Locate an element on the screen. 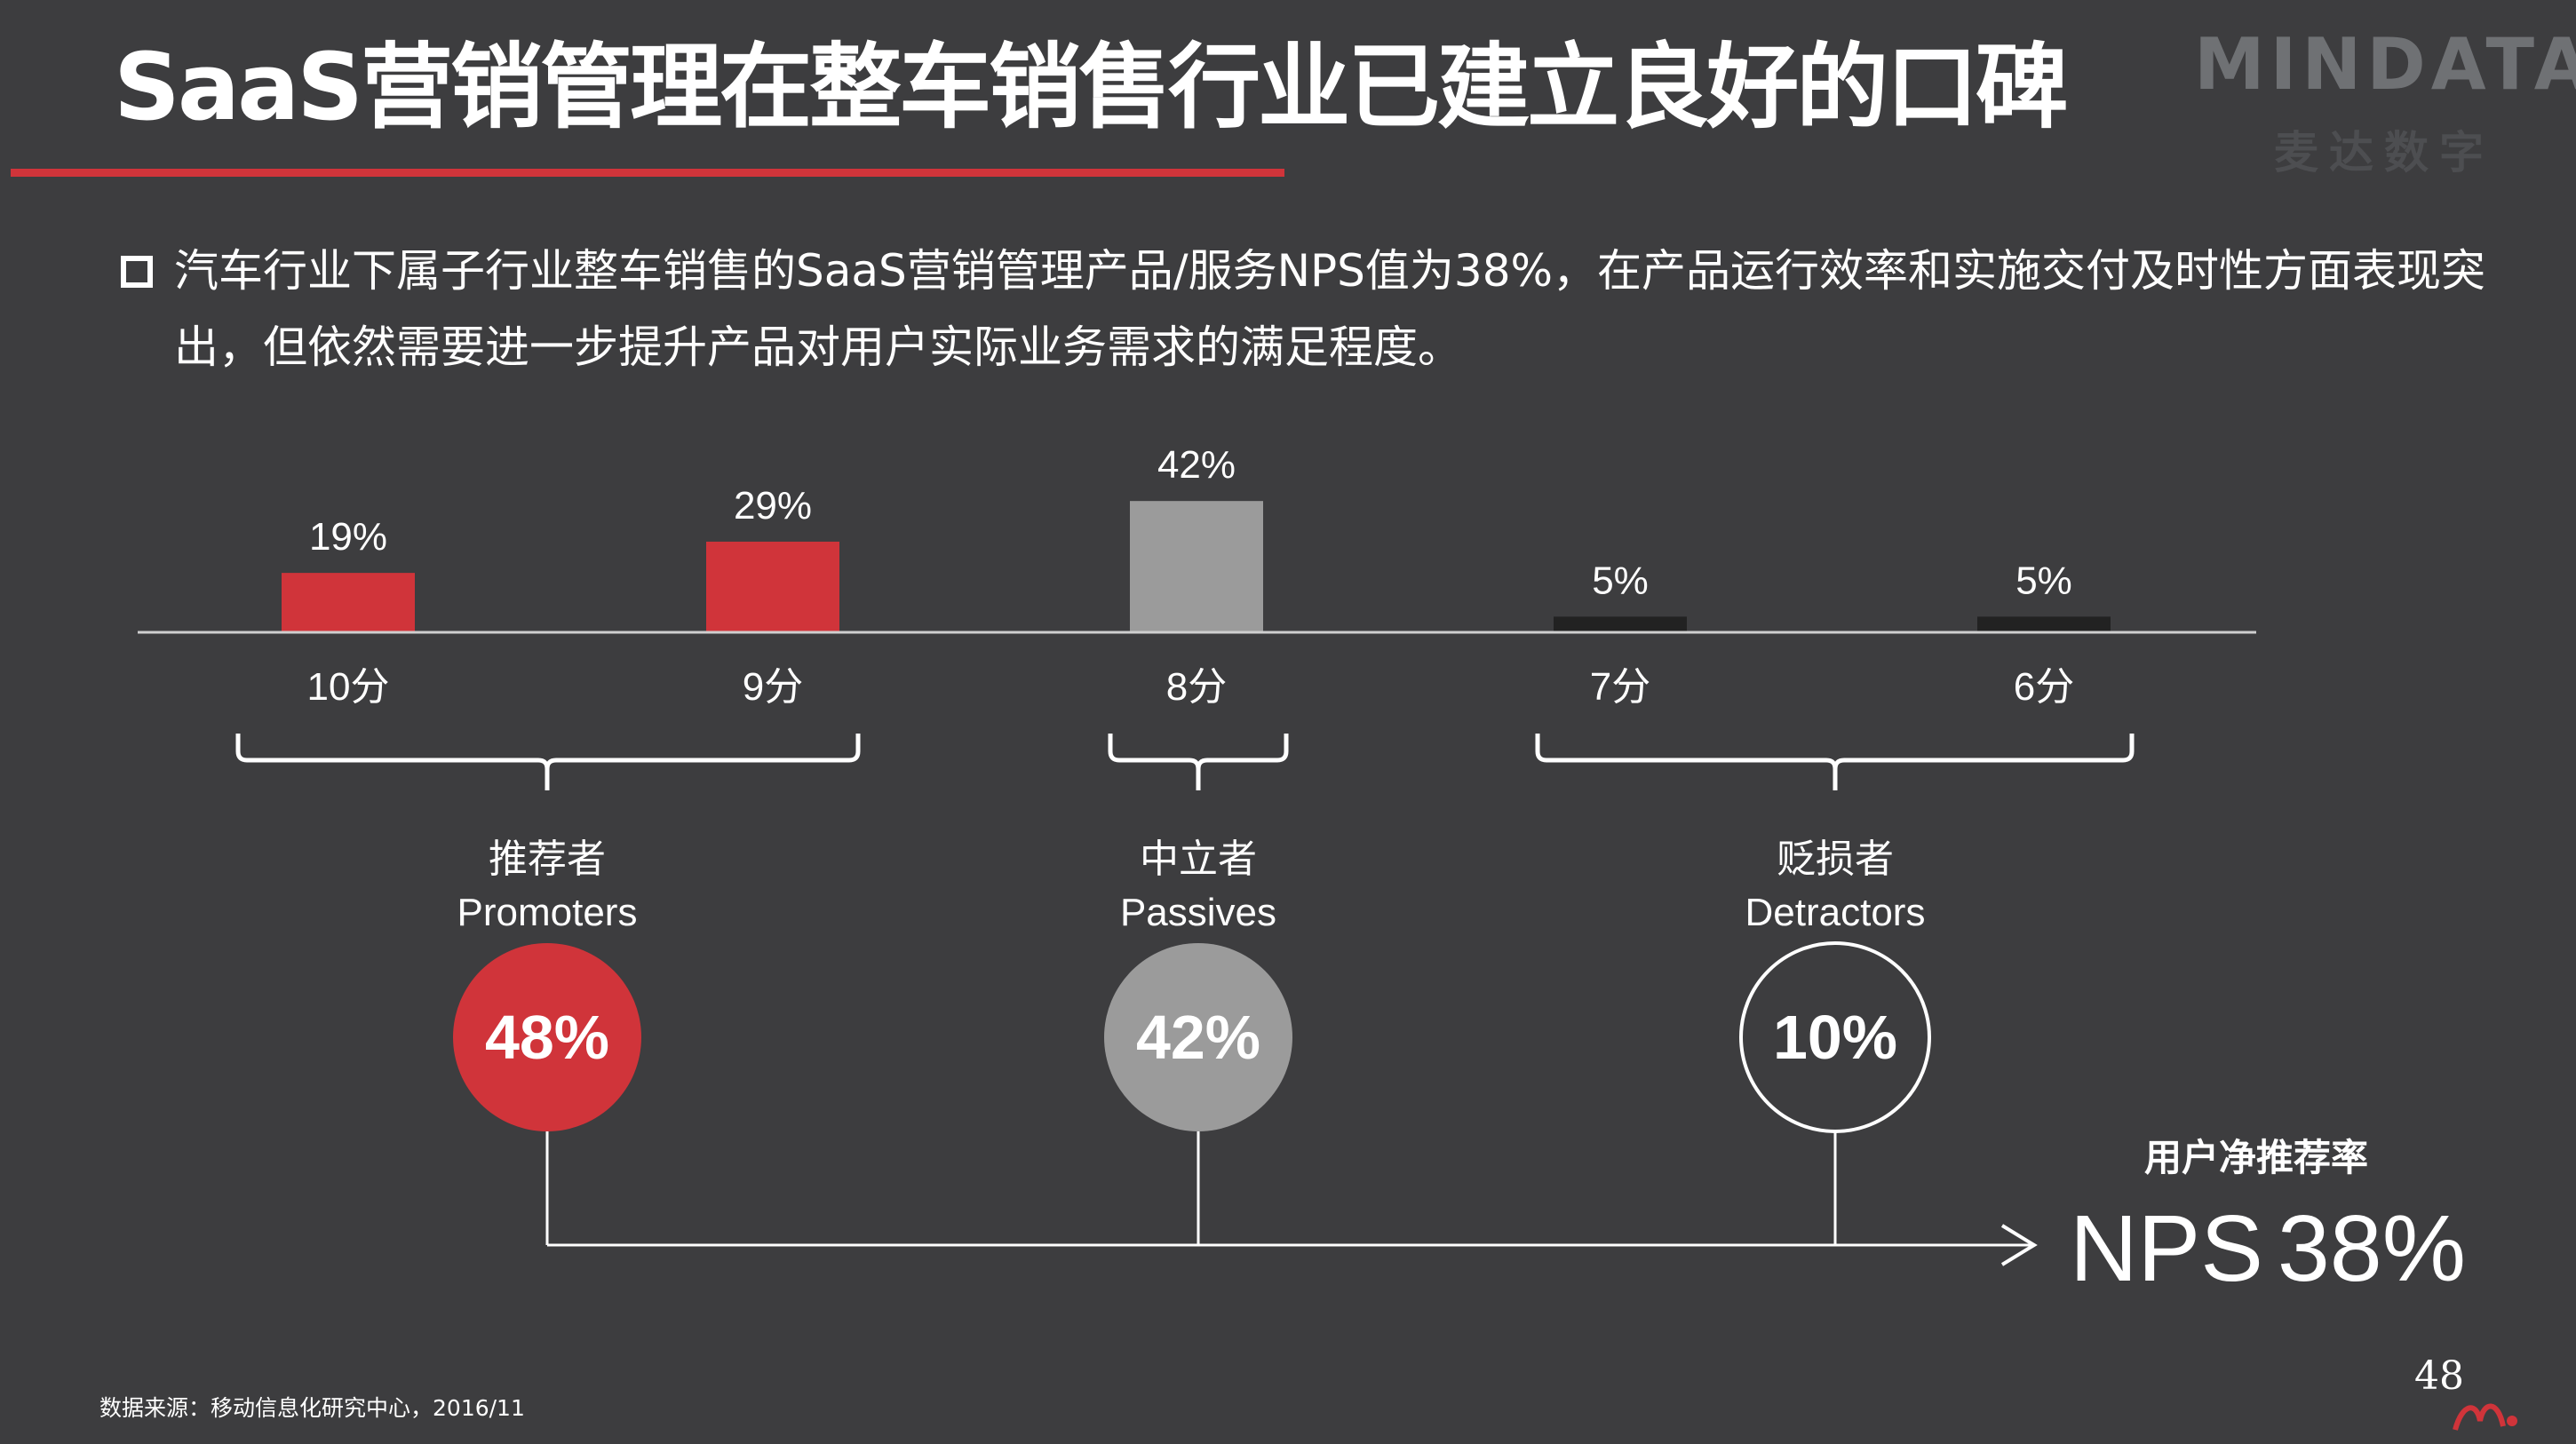 This screenshot has height=1444, width=2576. connector-layer: 用户净推荐率 NPS 38% is located at coordinates (1505, 1216).